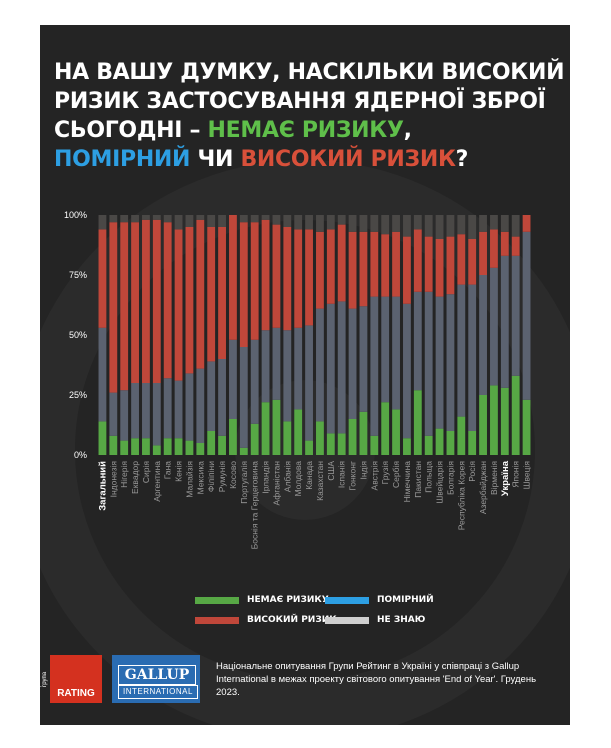  What do you see at coordinates (405, 600) in the screenshot?
I see `legend-moderate-label: ПОМІРНИЙ` at bounding box center [405, 600].